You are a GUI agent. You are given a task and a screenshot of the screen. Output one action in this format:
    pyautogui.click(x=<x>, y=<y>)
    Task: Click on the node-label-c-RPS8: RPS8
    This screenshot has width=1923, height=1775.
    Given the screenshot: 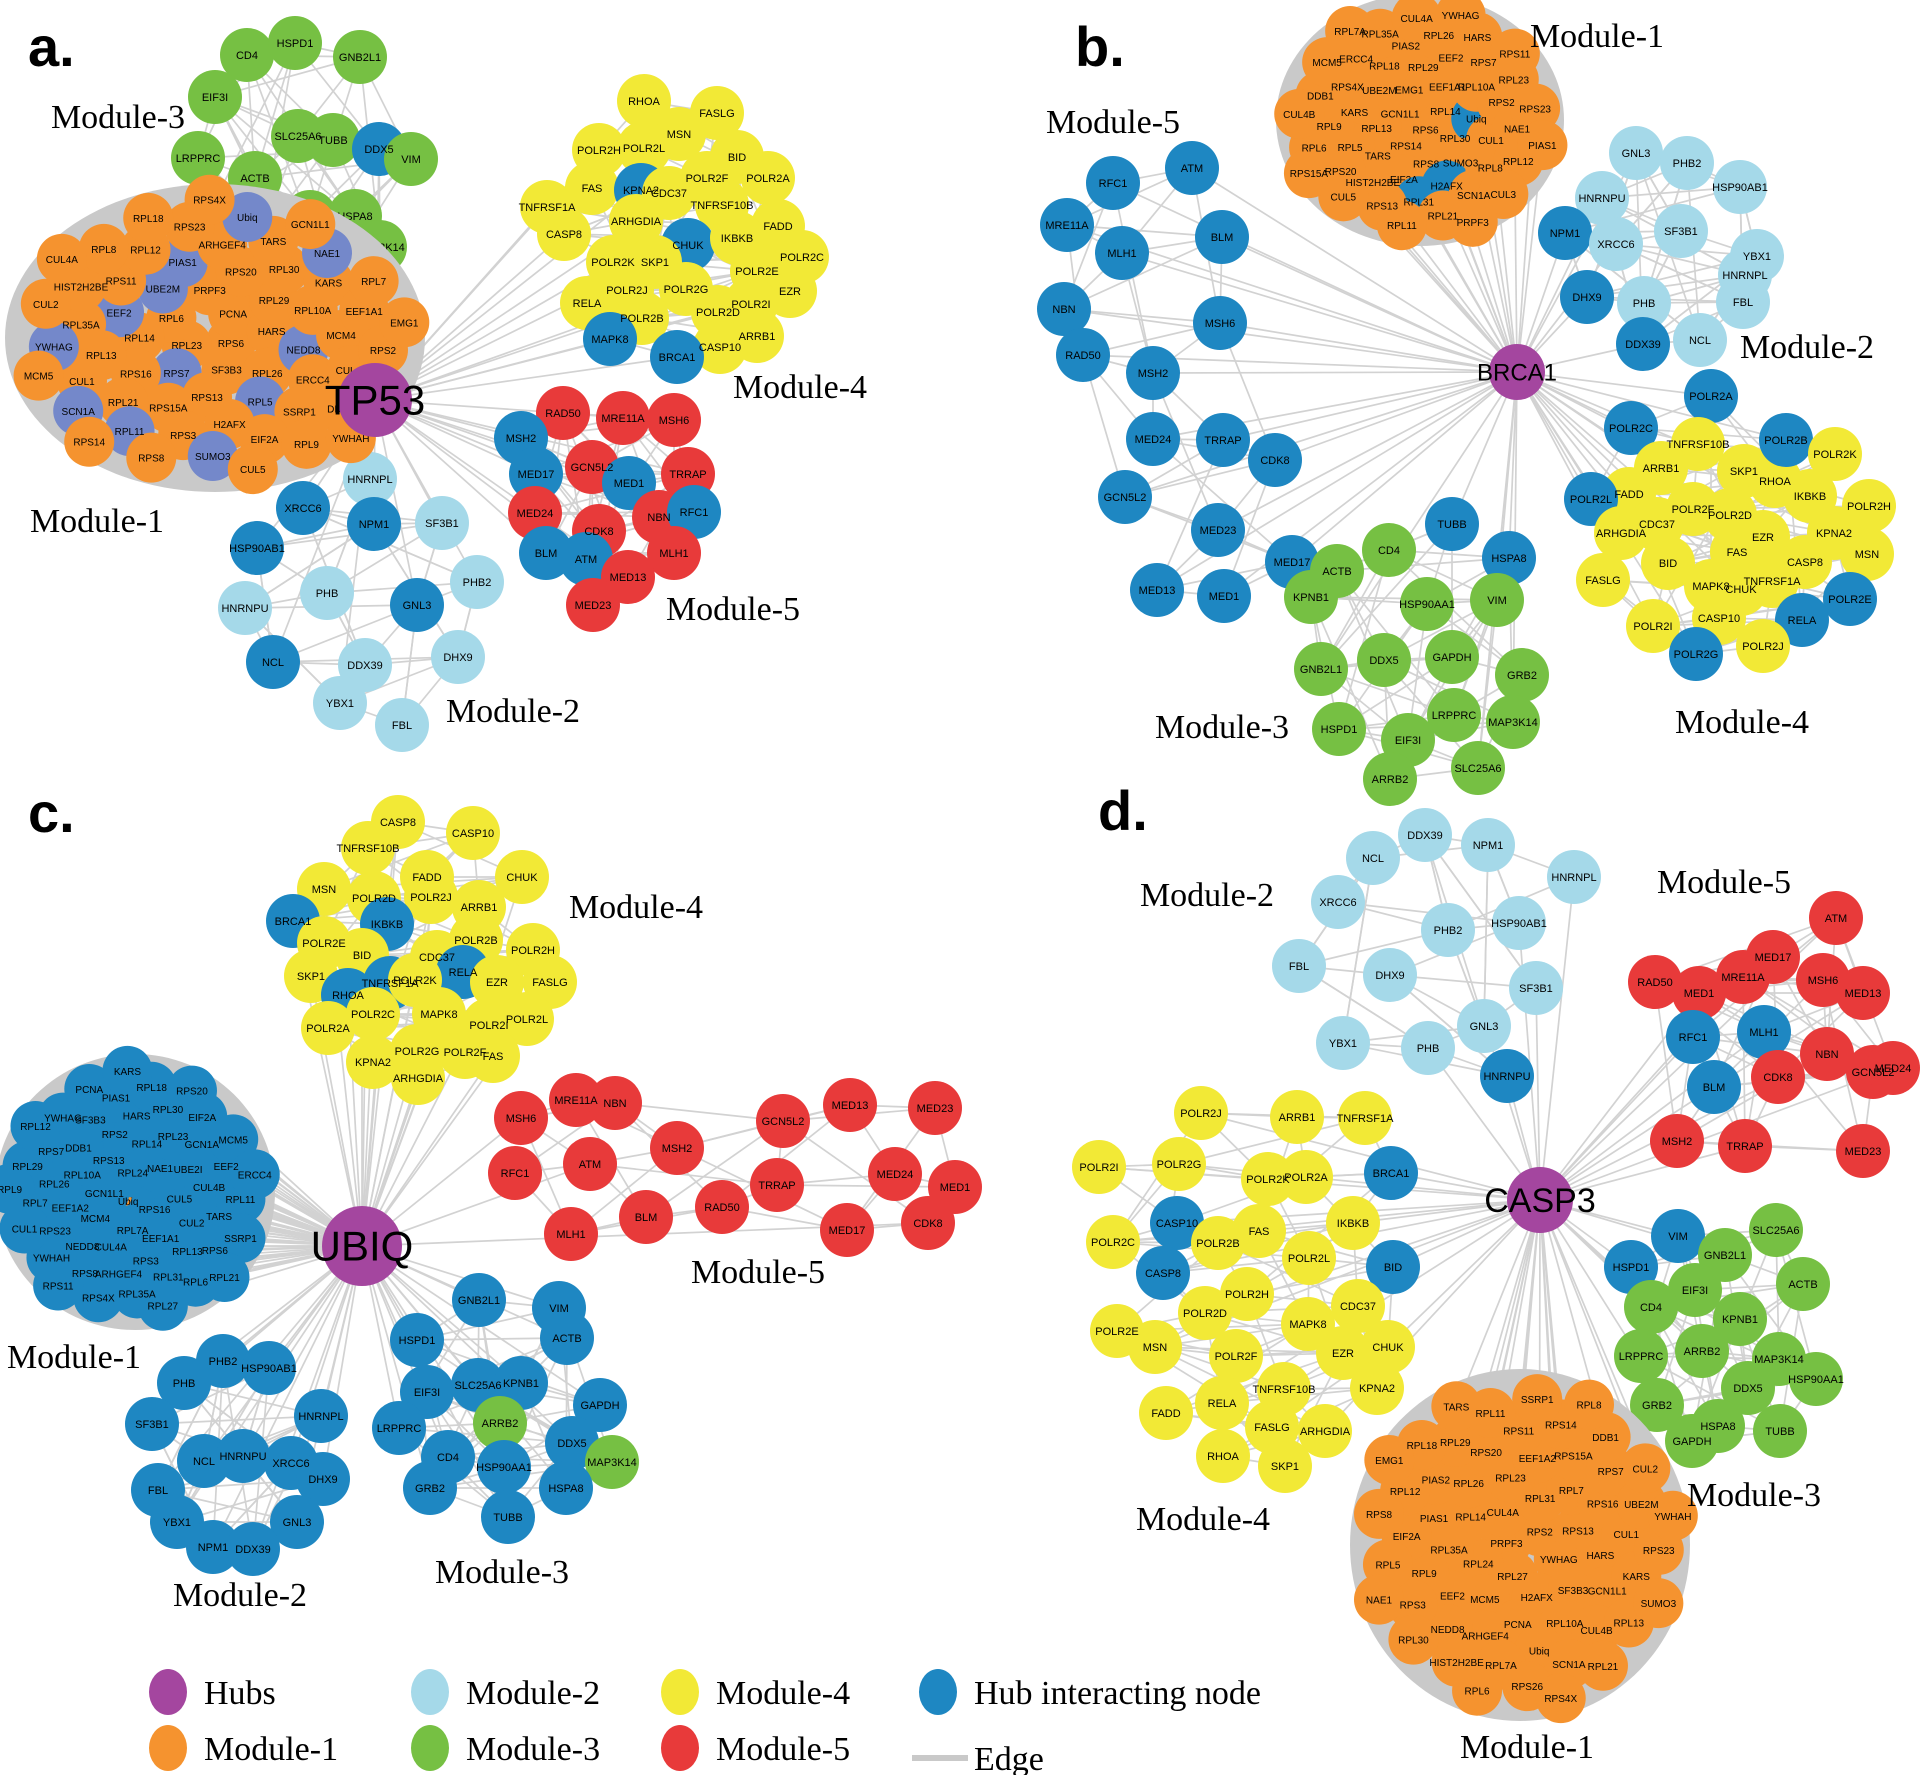 What is the action you would take?
    pyautogui.click(x=85, y=1274)
    